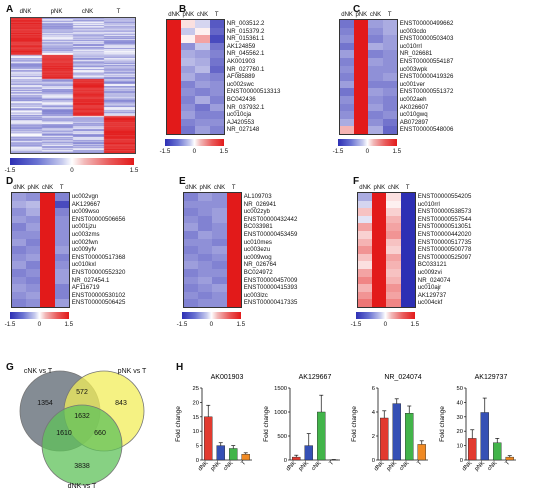 This screenshot has height=490, width=533. Describe the element at coordinates (84, 250) in the screenshot. I see `gene-label: uc009yfv` at that location.